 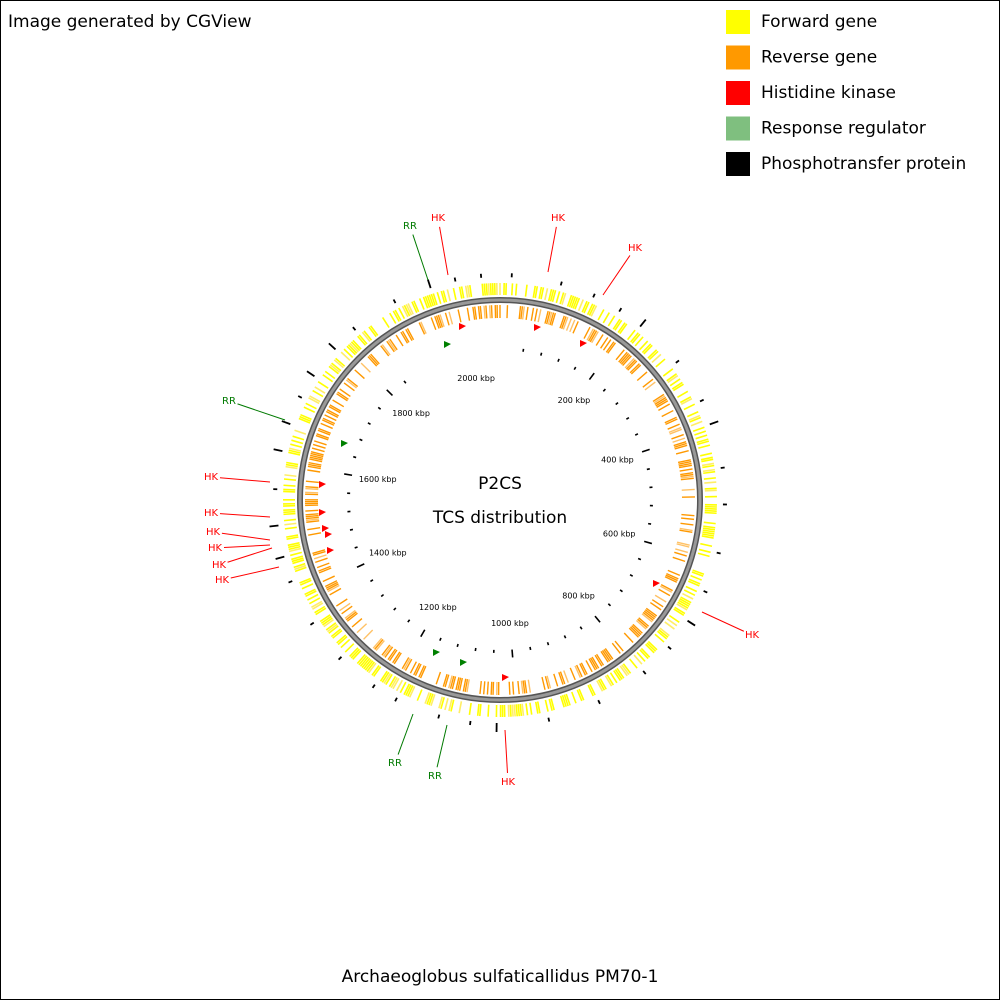 What do you see at coordinates (738, 22) in the screenshot?
I see `legend-swatch` at bounding box center [738, 22].